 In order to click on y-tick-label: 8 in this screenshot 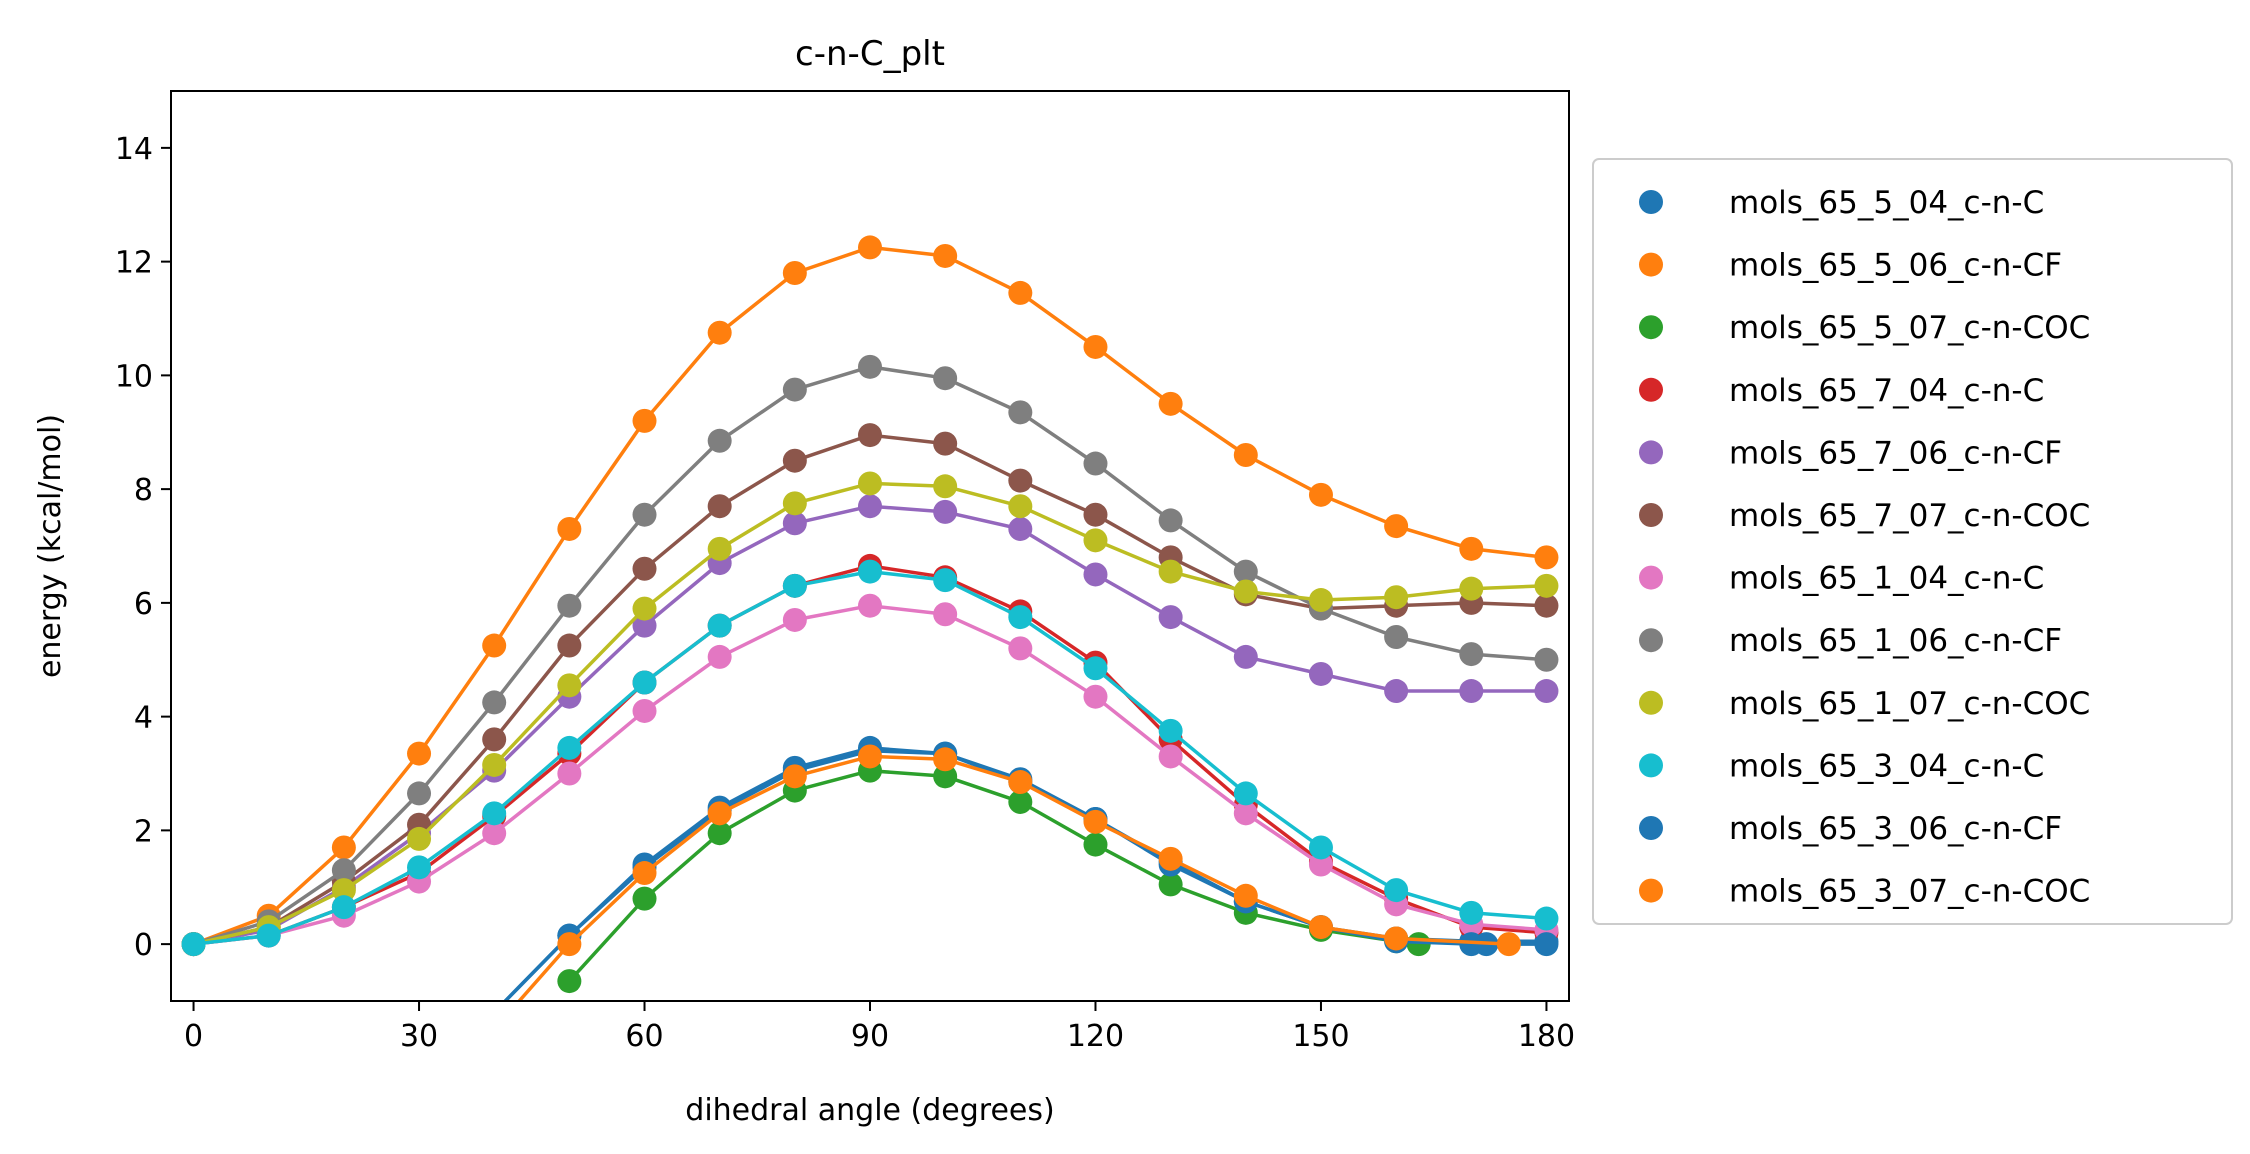, I will do `click(143, 490)`.